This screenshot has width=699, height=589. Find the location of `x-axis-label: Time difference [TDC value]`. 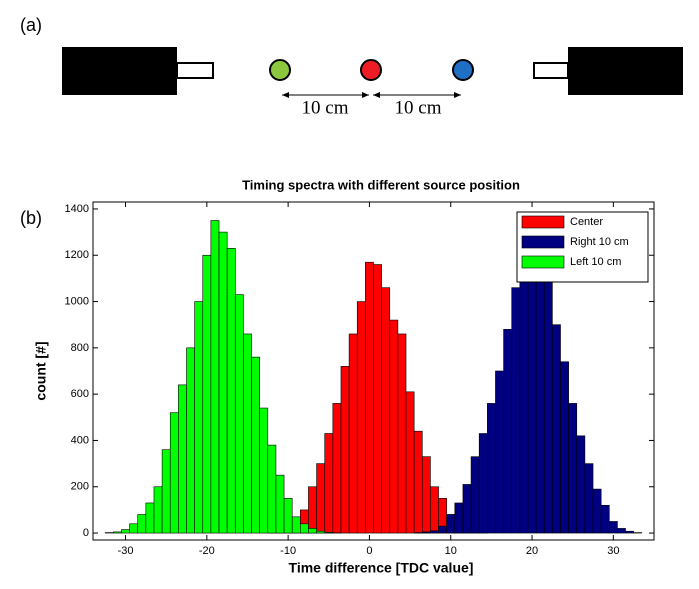

x-axis-label: Time difference [TDC value] is located at coordinates (381, 568).